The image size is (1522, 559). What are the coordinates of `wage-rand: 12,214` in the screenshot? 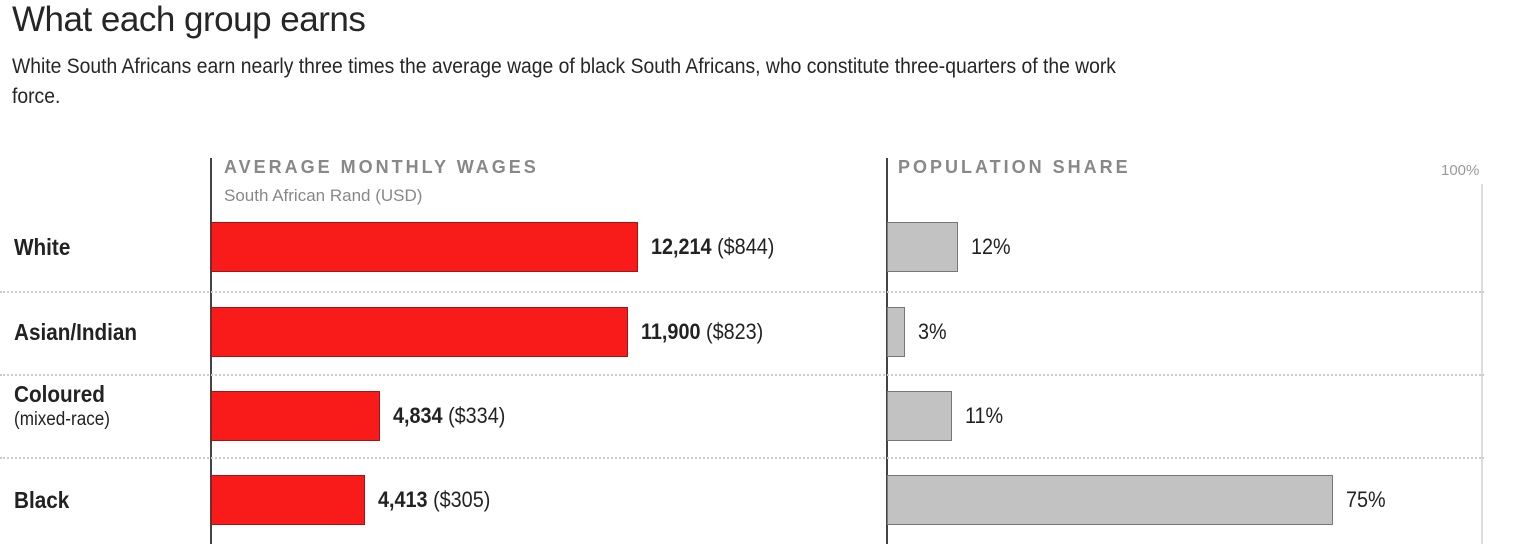 It's located at (682, 246).